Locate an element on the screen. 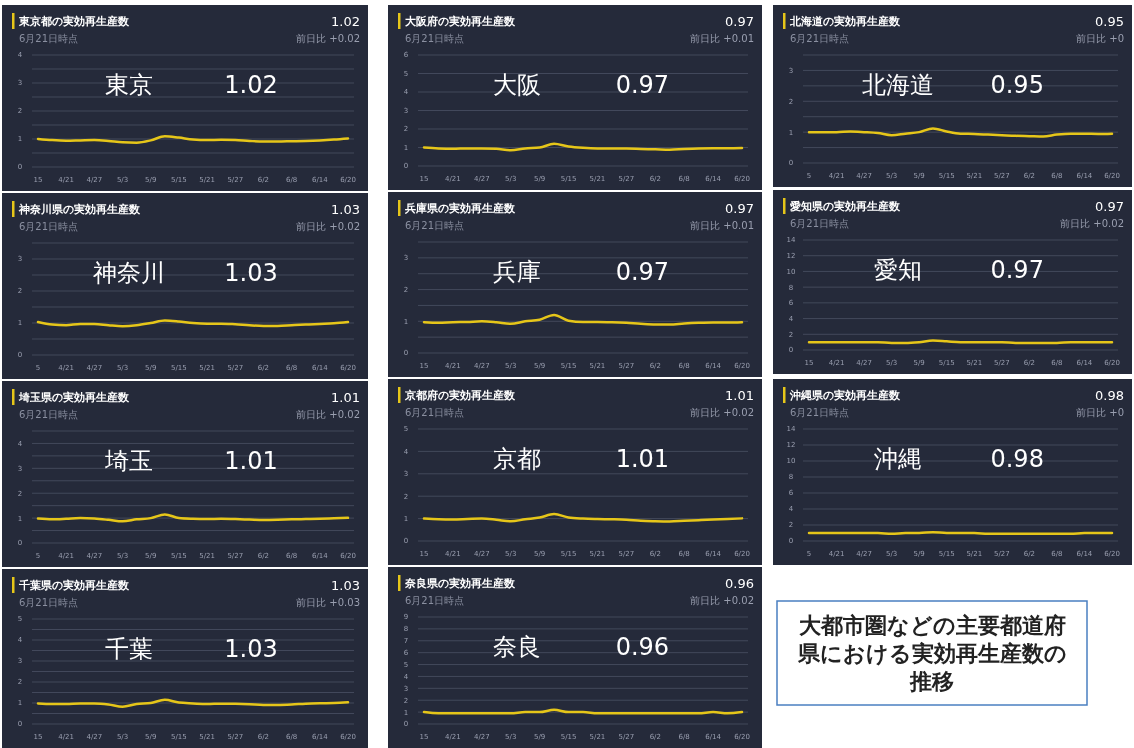 The width and height of the screenshot is (1134, 748). chart-title: 北海道の実効再生産数 is located at coordinates (845, 21).